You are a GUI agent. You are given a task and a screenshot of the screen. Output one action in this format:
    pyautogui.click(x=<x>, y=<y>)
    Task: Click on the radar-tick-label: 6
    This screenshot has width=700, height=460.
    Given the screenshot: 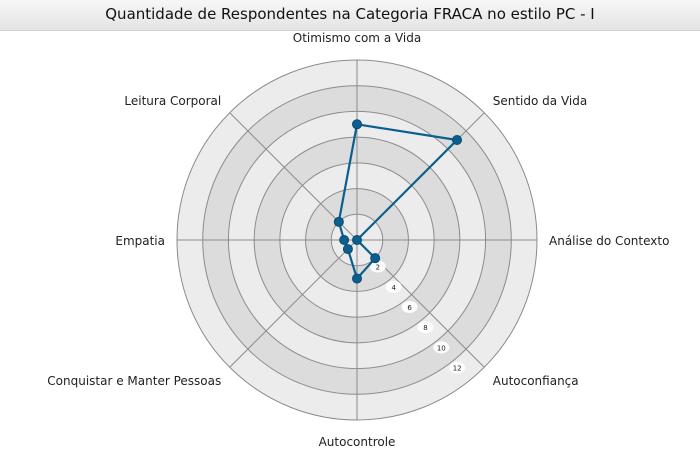 What is the action you would take?
    pyautogui.click(x=409, y=308)
    